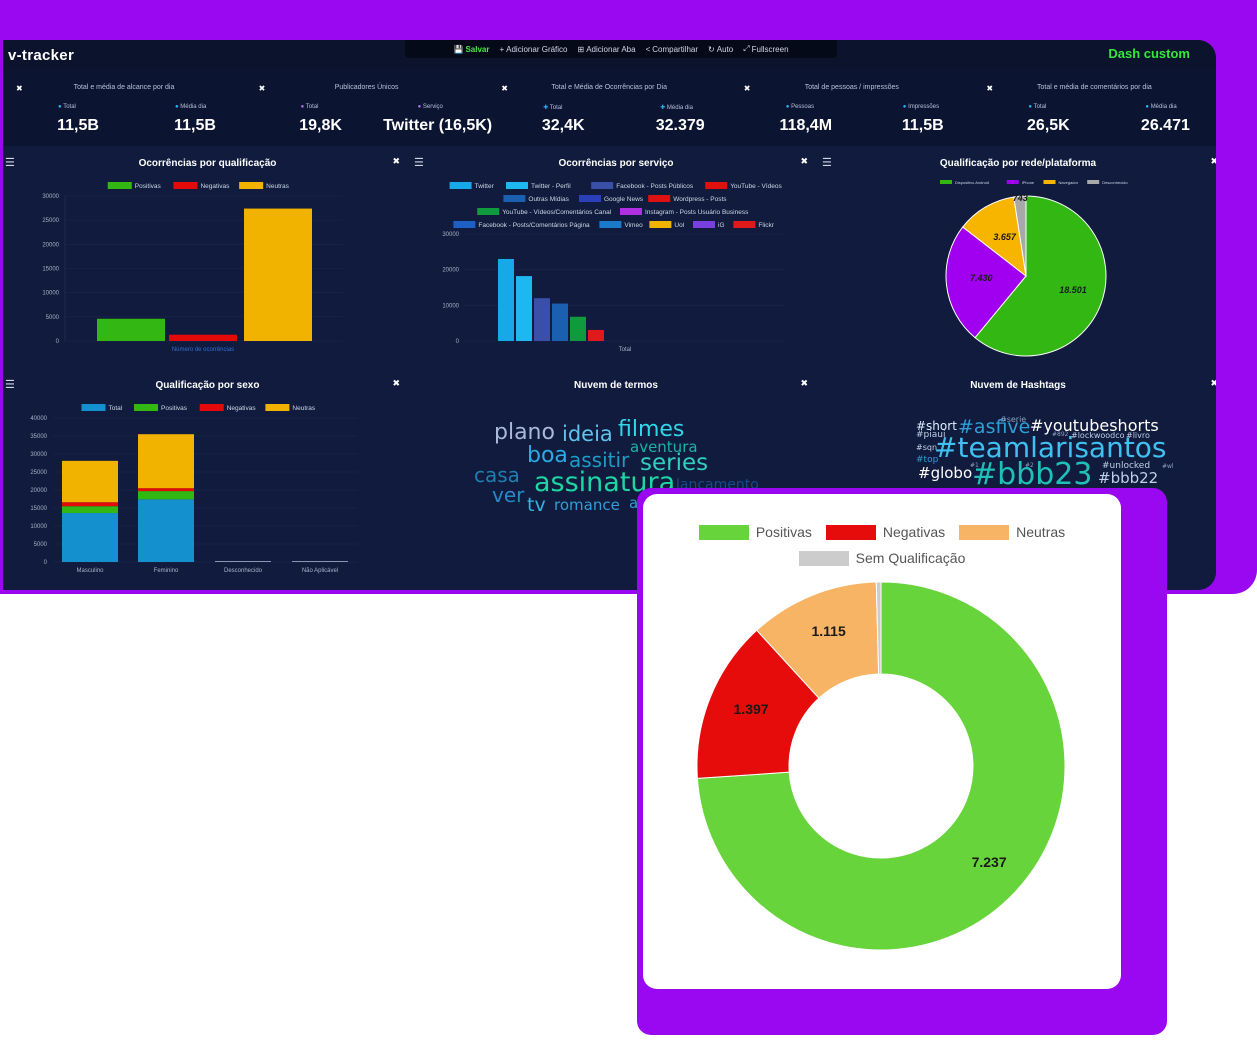 The image size is (1257, 1042). I want to click on y-tick-label: 0, so click(458, 342).